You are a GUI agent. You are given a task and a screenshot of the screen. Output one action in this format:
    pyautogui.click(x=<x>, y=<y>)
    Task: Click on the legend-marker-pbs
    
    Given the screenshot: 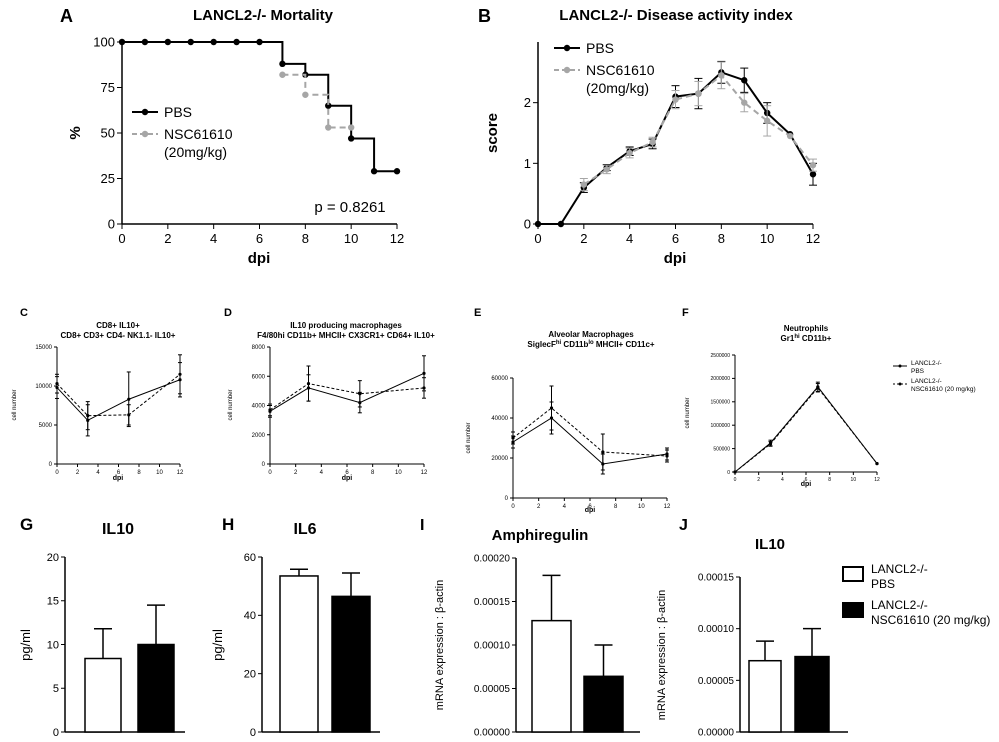 What is the action you would take?
    pyautogui.click(x=145, y=112)
    